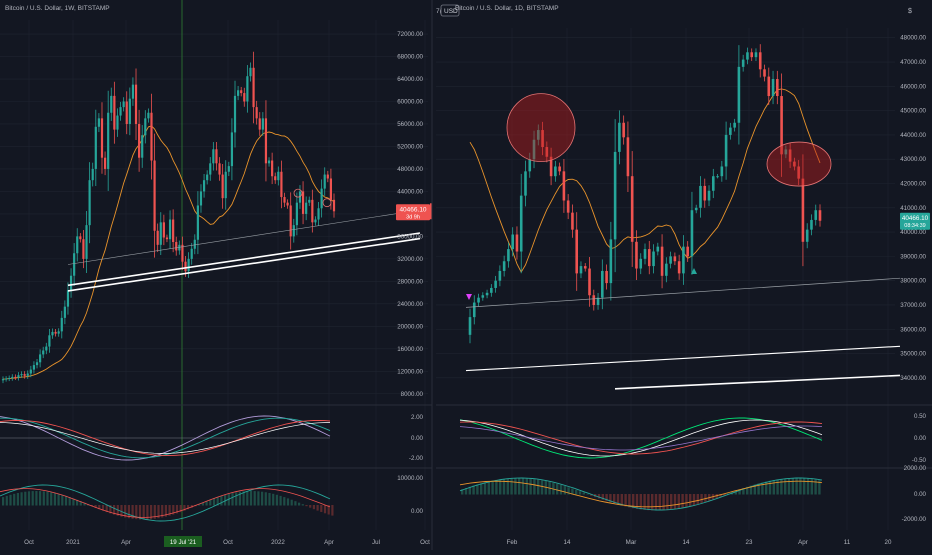 This screenshot has width=932, height=555. Describe the element at coordinates (417, 417) in the screenshot. I see `left-osc1-tick: 2.00` at that location.